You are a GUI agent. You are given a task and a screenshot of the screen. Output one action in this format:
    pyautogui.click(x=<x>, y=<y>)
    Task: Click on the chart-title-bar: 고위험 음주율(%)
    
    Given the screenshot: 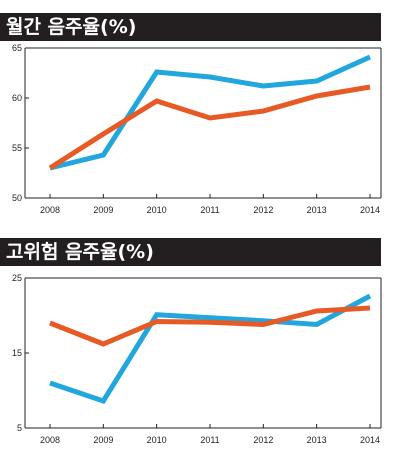 What is the action you would take?
    pyautogui.click(x=190, y=252)
    